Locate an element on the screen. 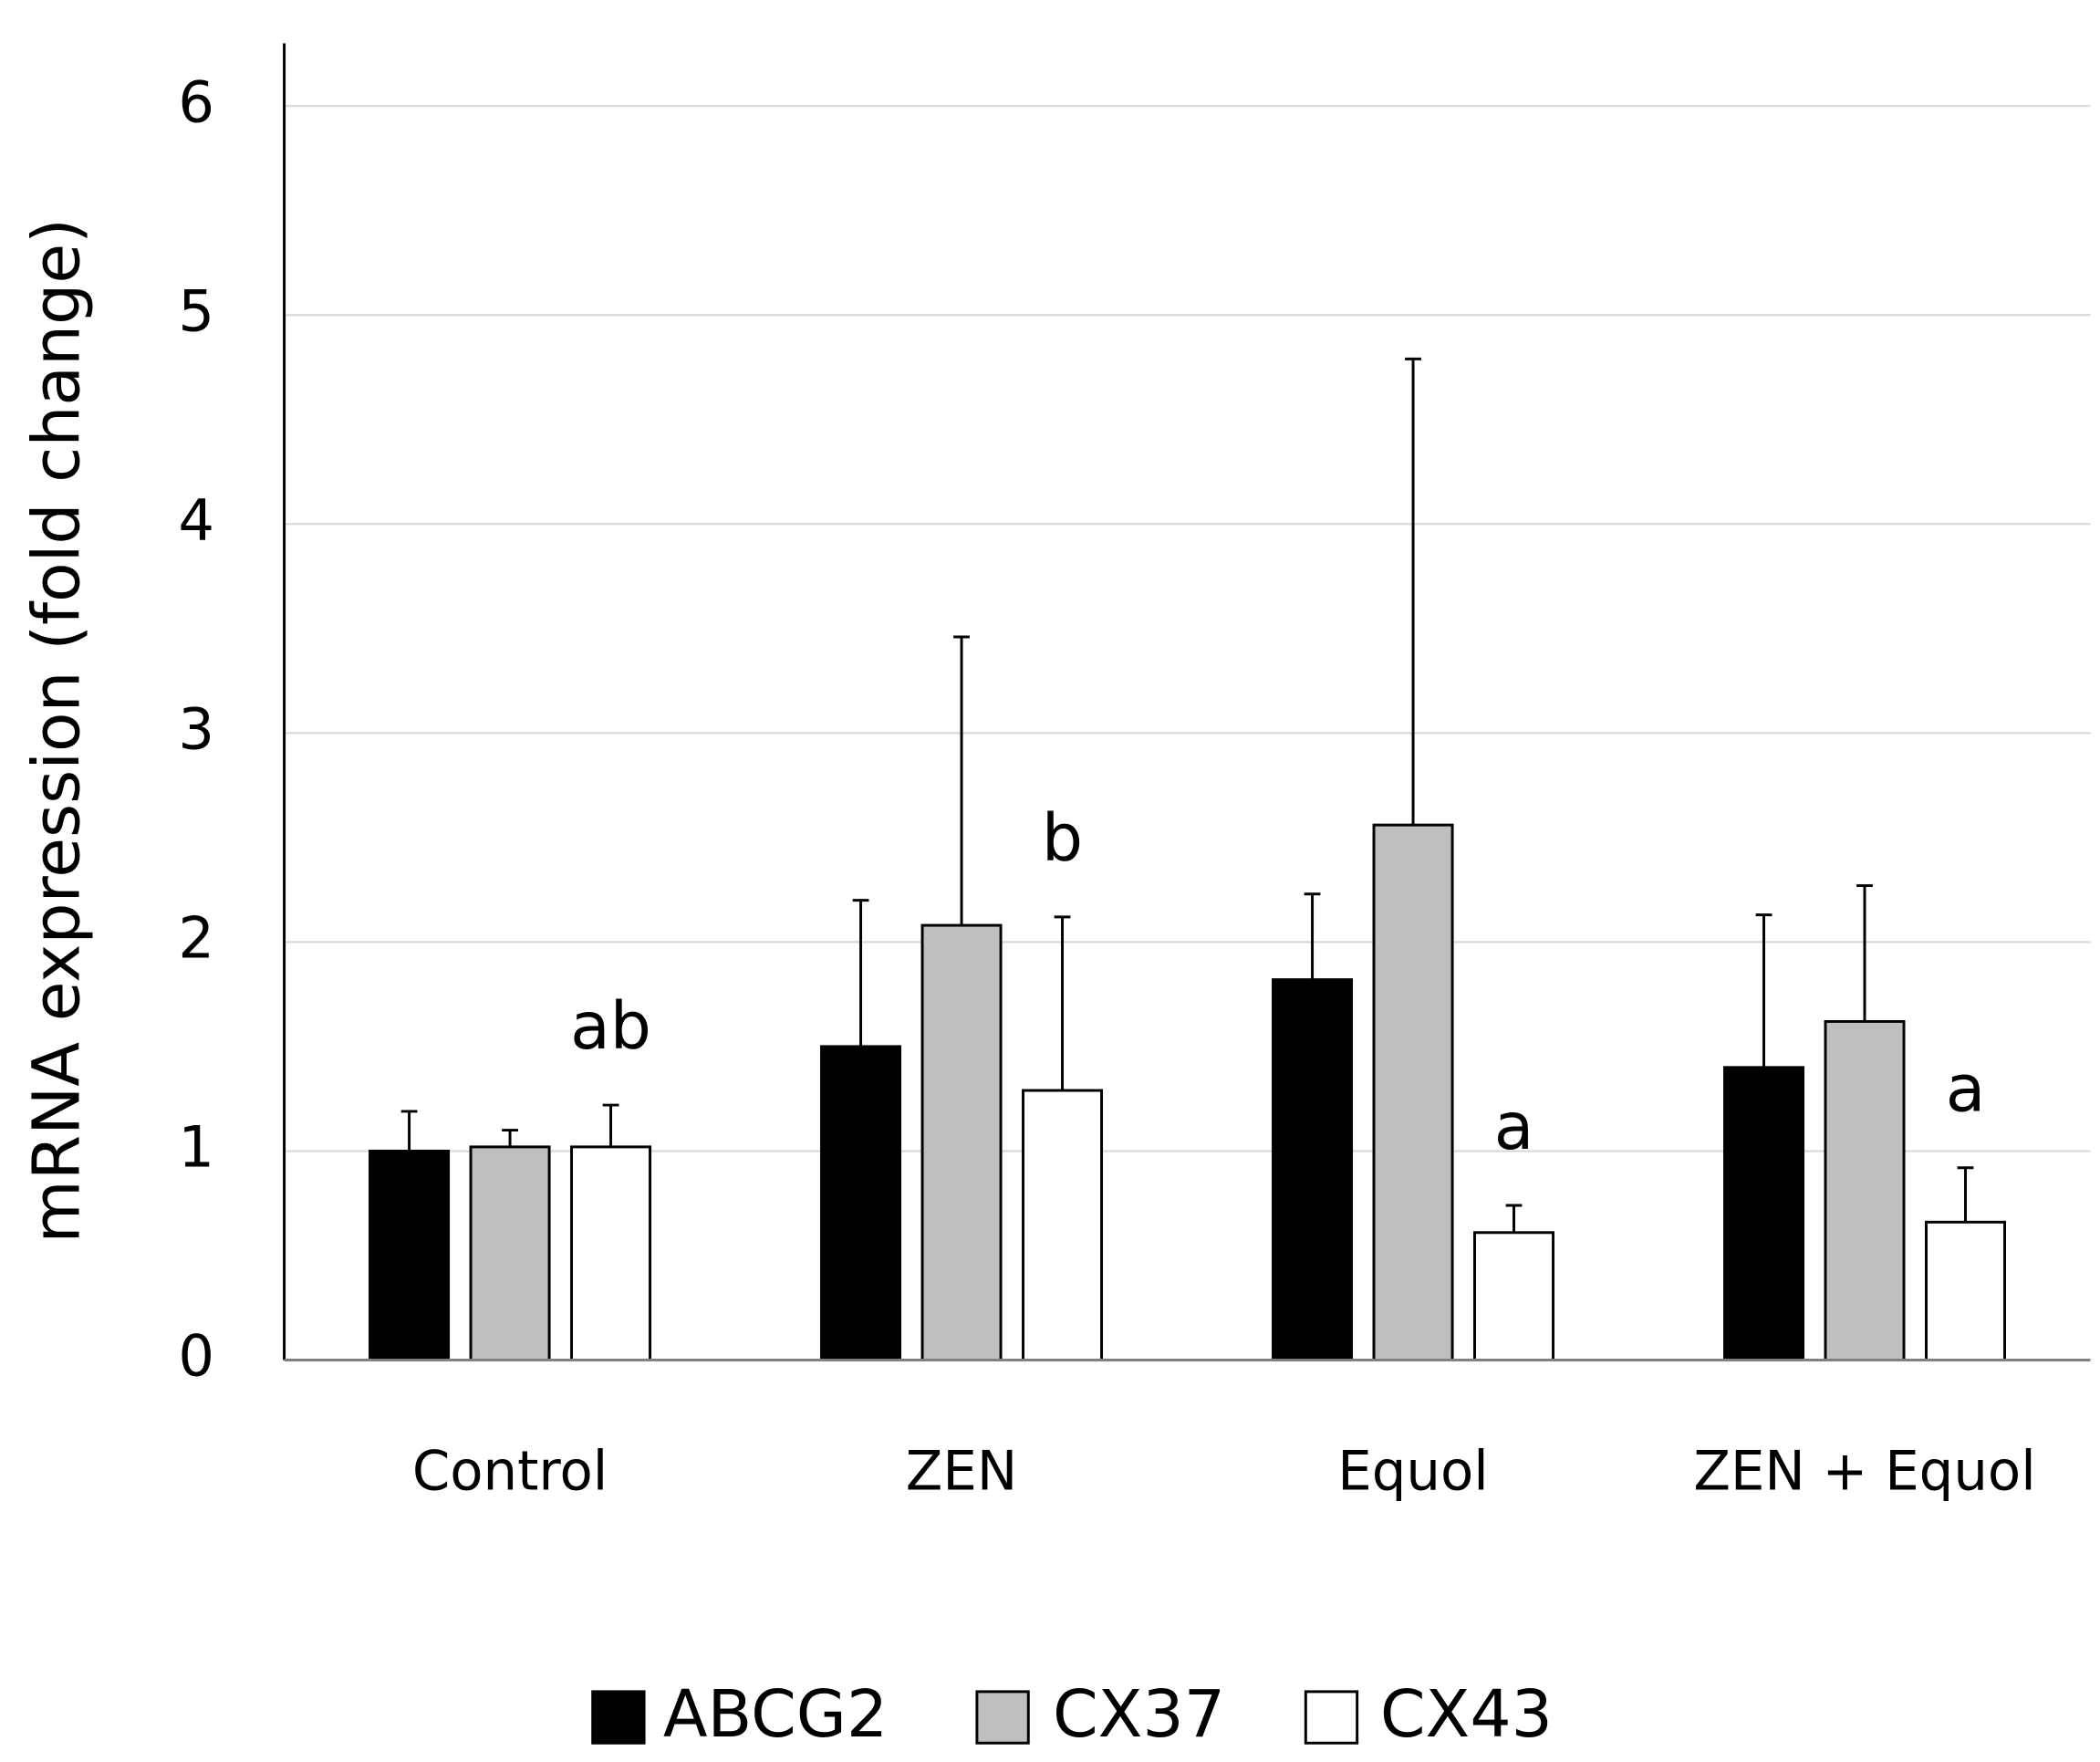  legend-label: CX37 is located at coordinates (1139, 1714).